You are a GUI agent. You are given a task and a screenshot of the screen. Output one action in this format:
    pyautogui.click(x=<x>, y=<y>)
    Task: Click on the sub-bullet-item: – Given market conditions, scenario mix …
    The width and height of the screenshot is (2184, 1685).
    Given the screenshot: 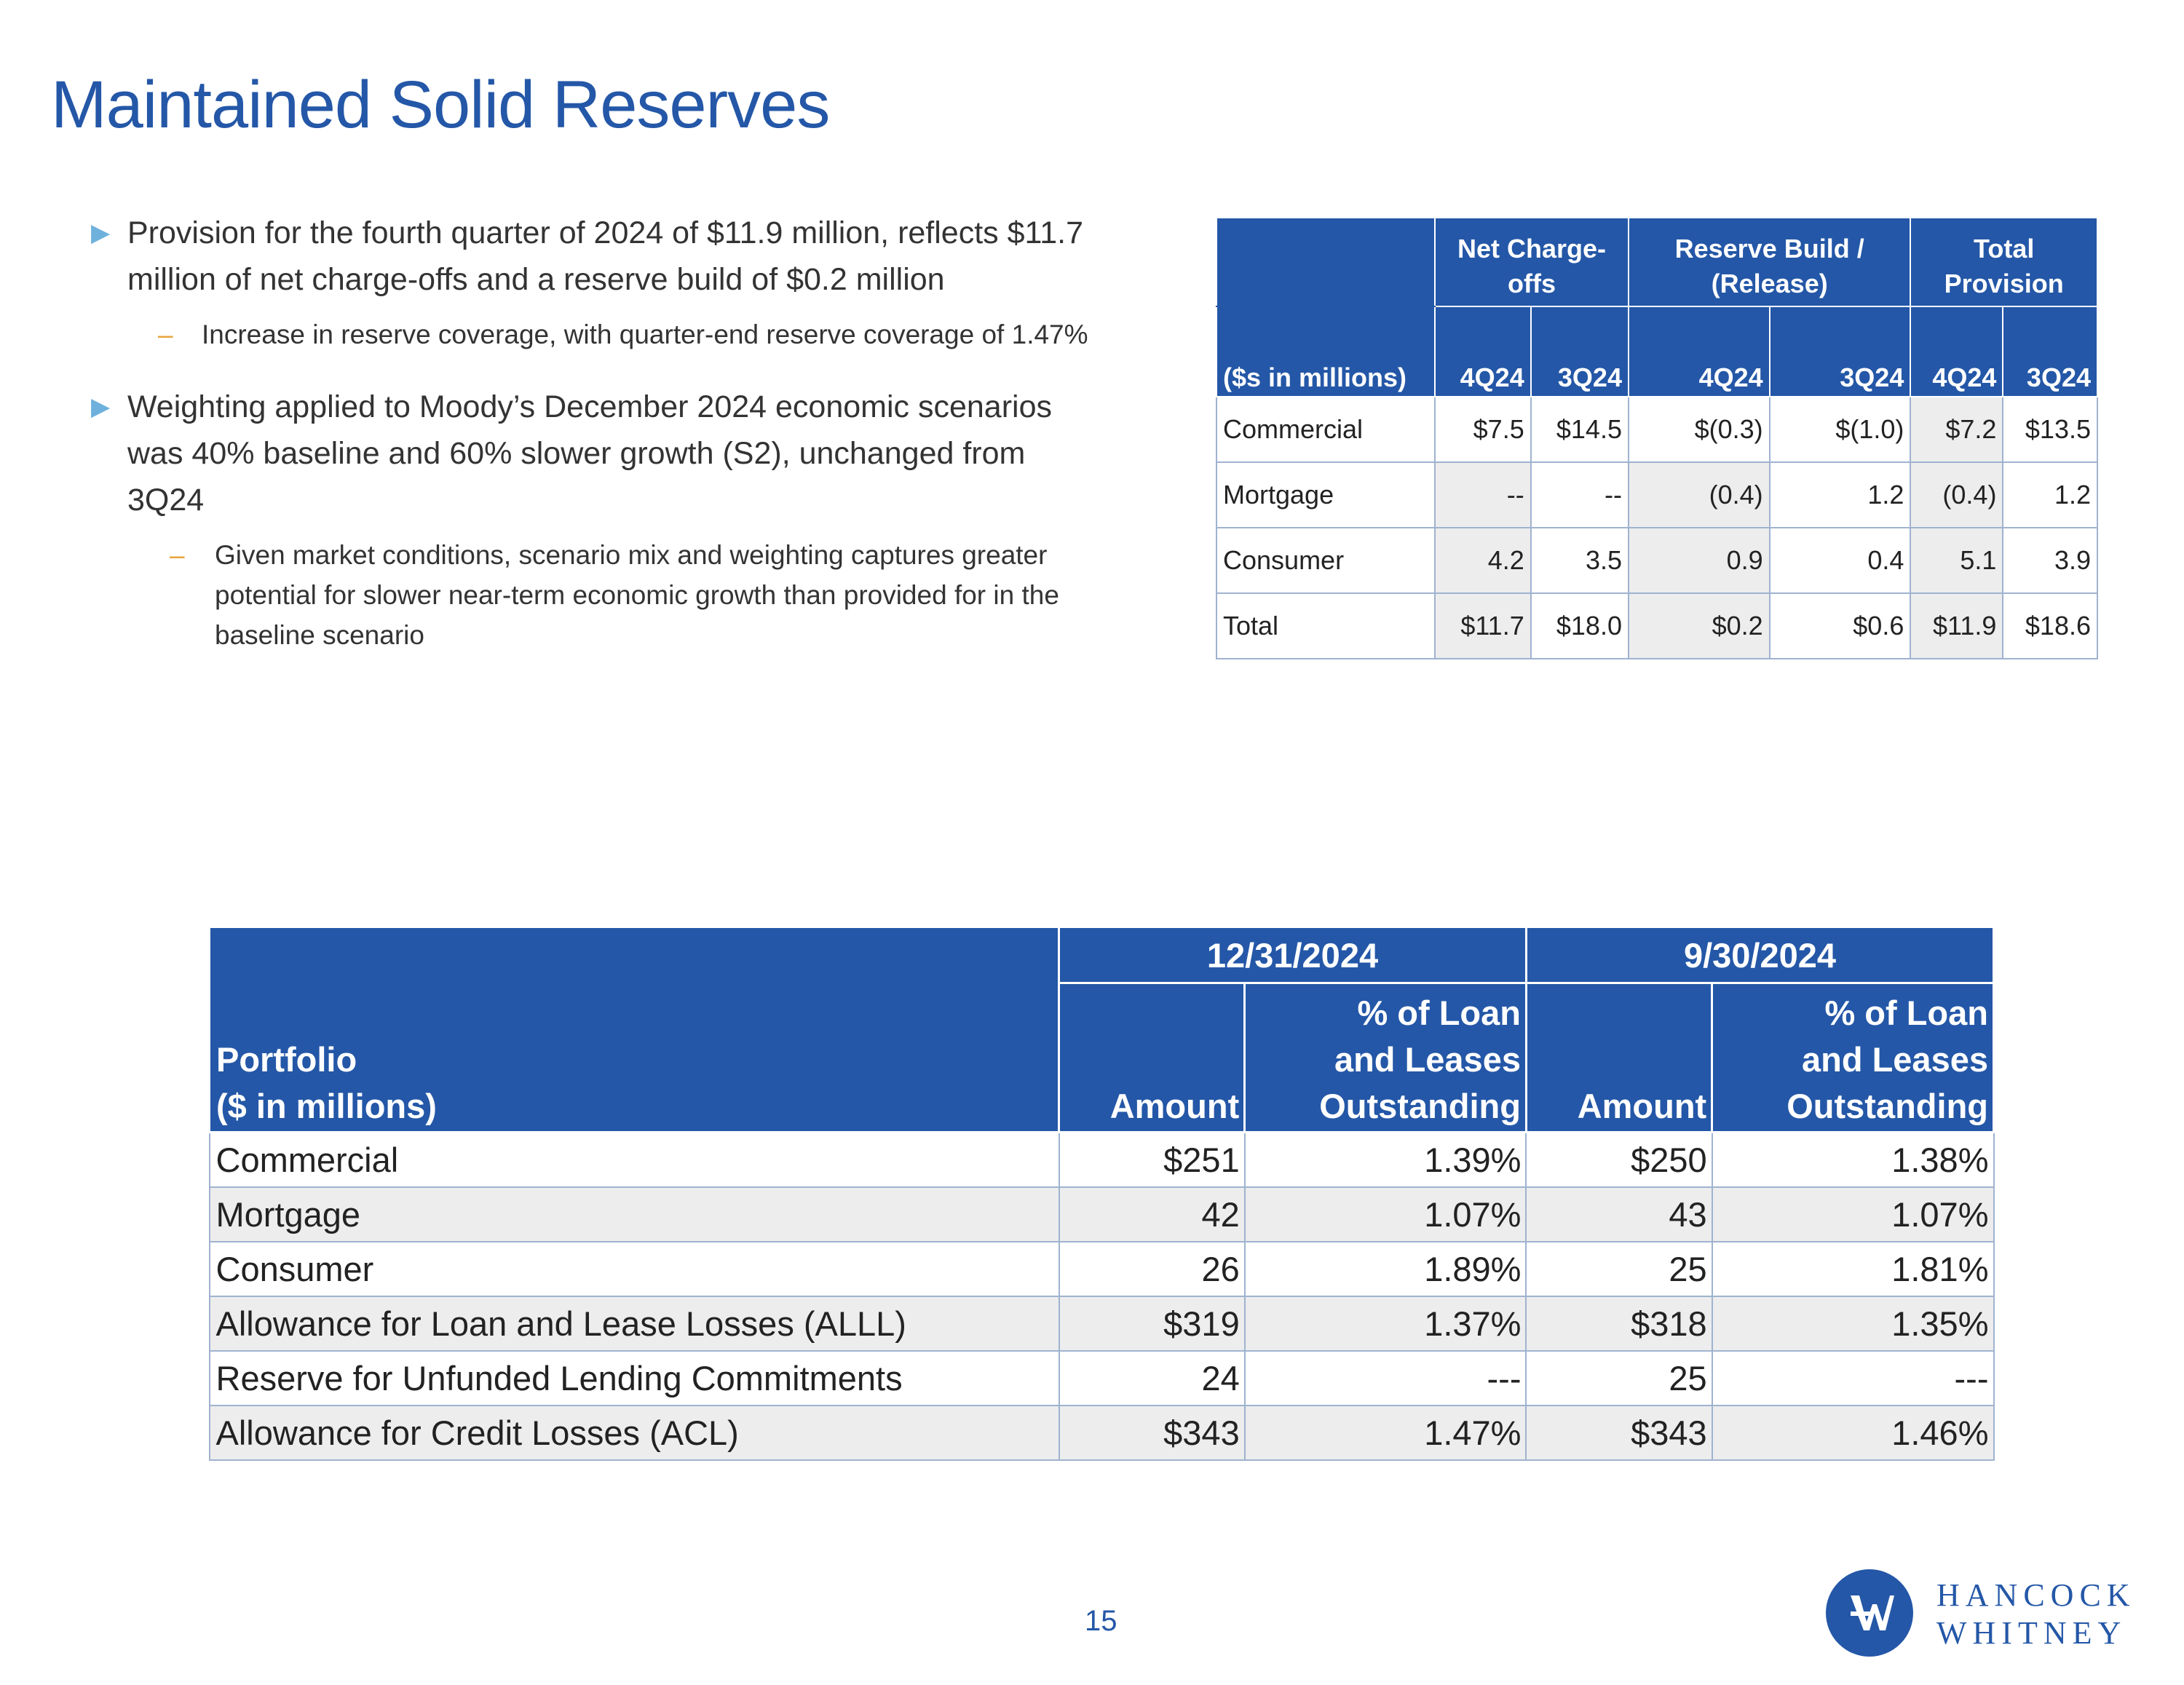 What is the action you would take?
    pyautogui.click(x=600, y=595)
    